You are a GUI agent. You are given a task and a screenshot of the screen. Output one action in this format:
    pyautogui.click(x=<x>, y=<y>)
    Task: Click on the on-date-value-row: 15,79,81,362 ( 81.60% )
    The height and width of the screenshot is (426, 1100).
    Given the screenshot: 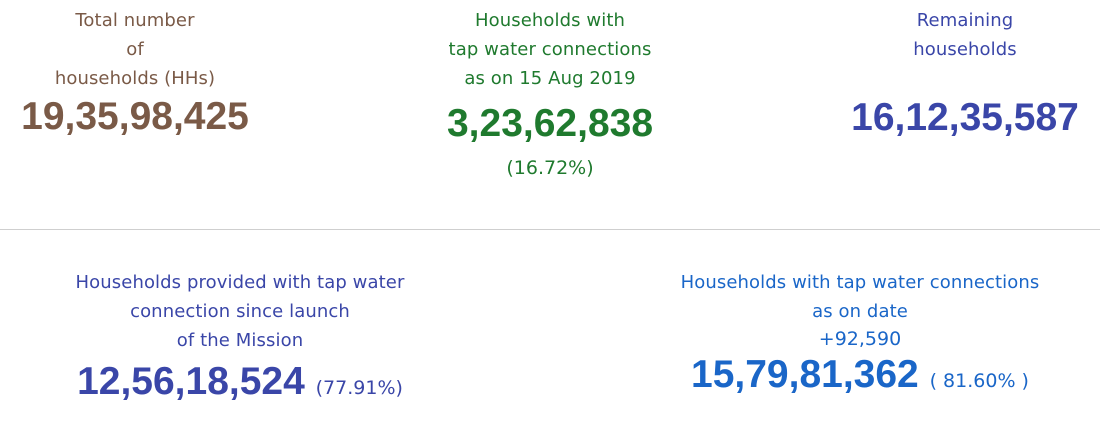 What is the action you would take?
    pyautogui.click(x=860, y=378)
    